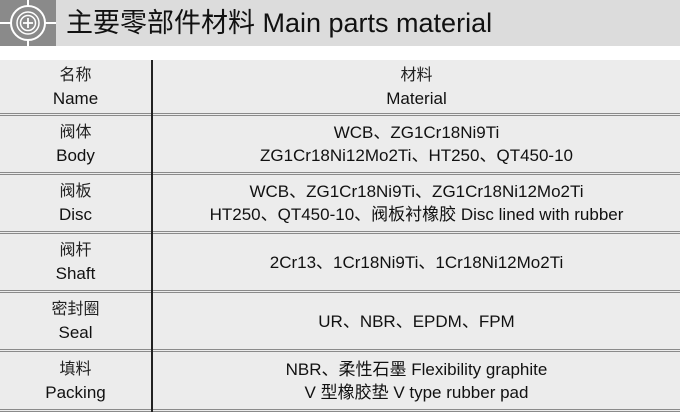 The width and height of the screenshot is (680, 418). What do you see at coordinates (75, 98) in the screenshot?
I see `column-header-name-en: Name` at bounding box center [75, 98].